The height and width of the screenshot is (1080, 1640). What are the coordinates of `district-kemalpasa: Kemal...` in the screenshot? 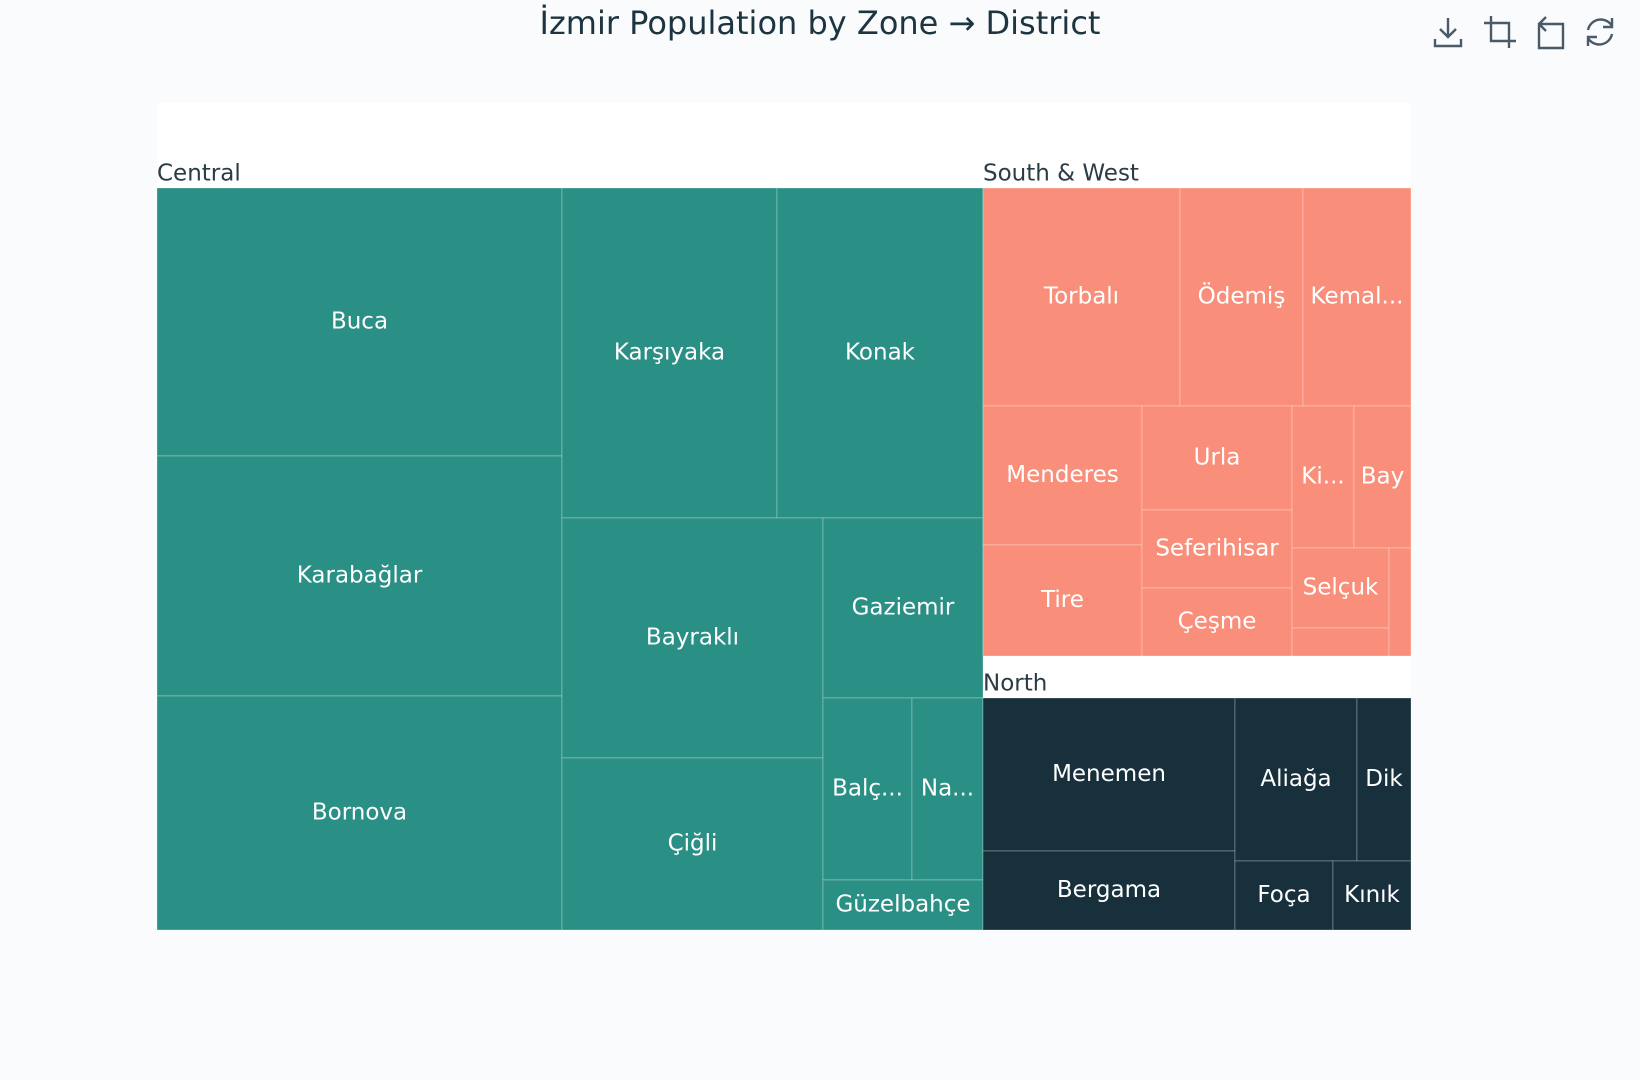 It's located at (1357, 297).